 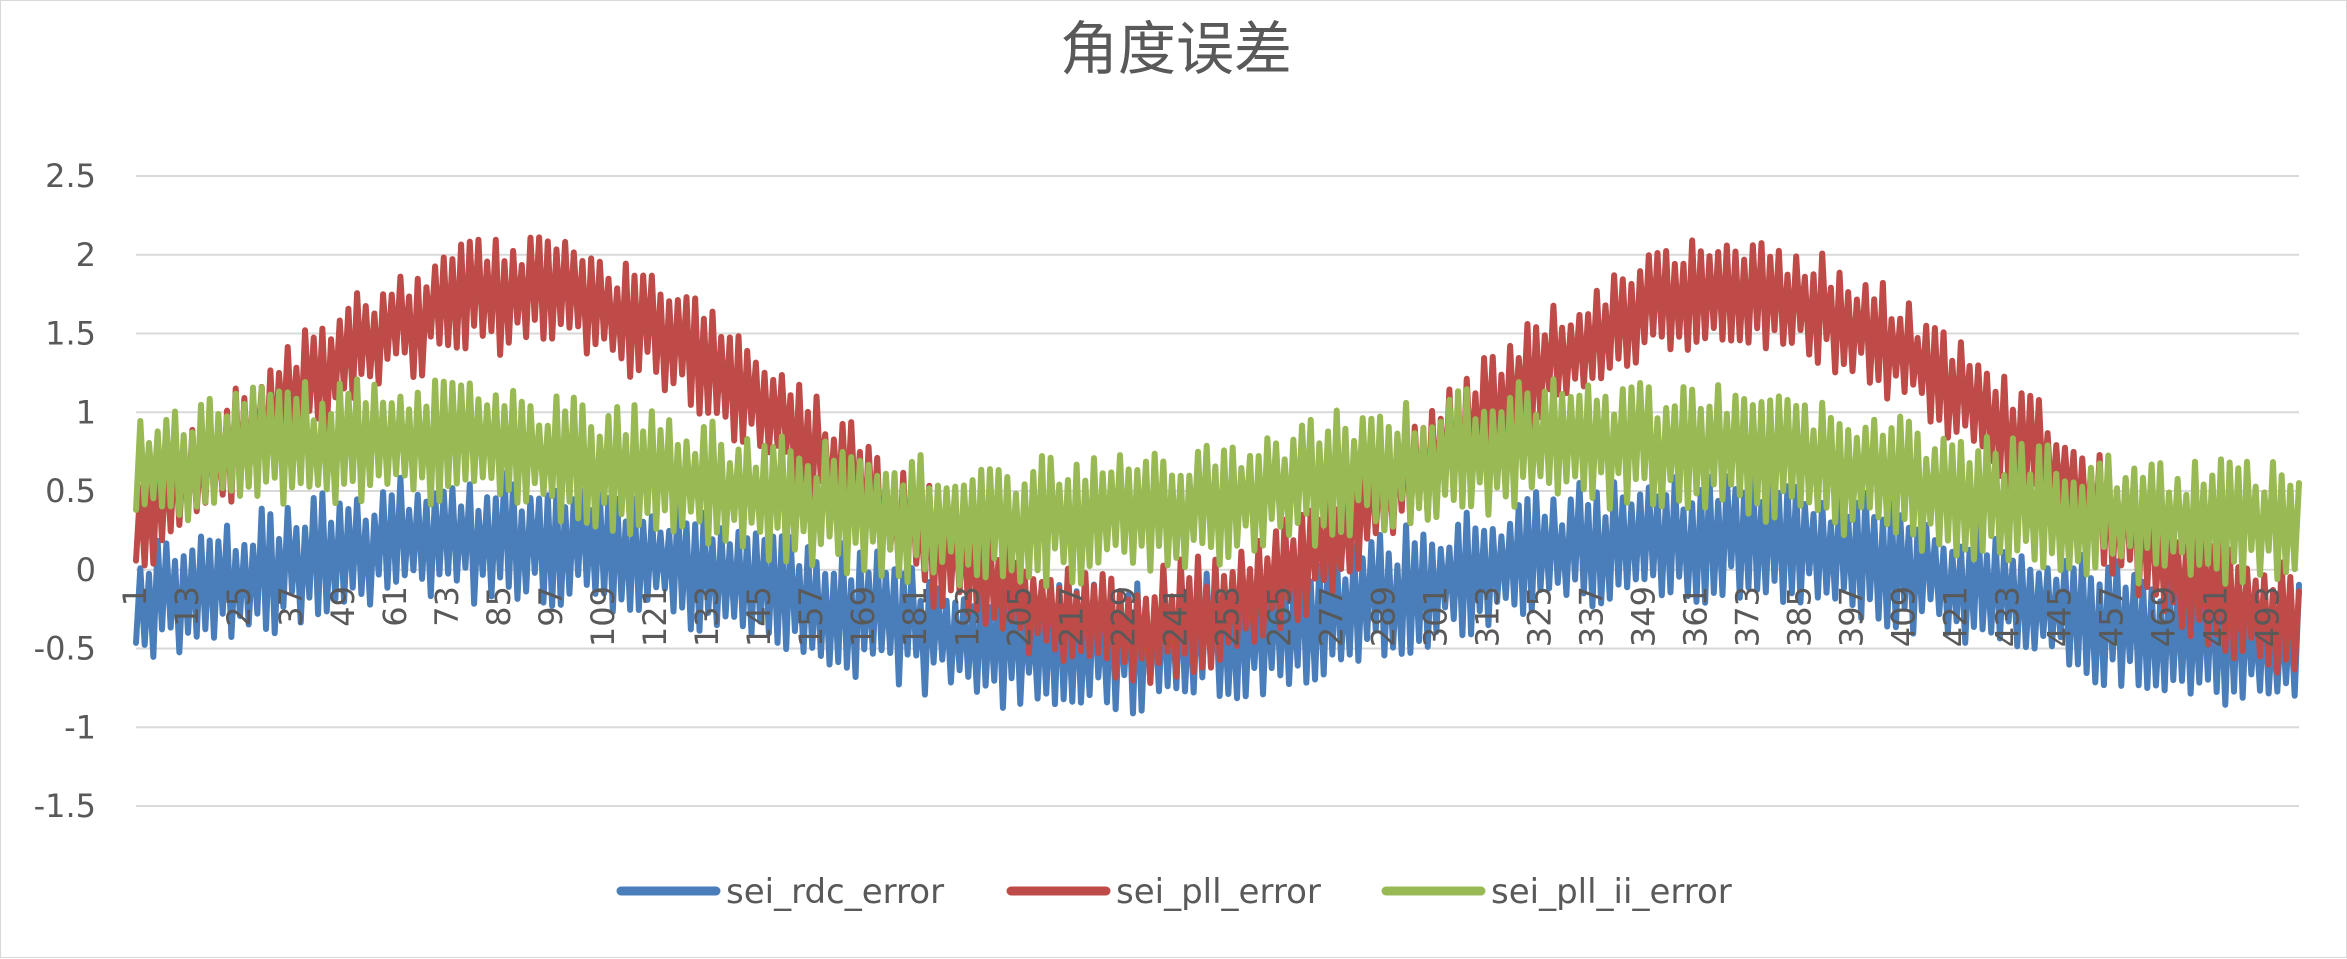 What do you see at coordinates (707, 616) in the screenshot?
I see `x-tick-label: 133` at bounding box center [707, 616].